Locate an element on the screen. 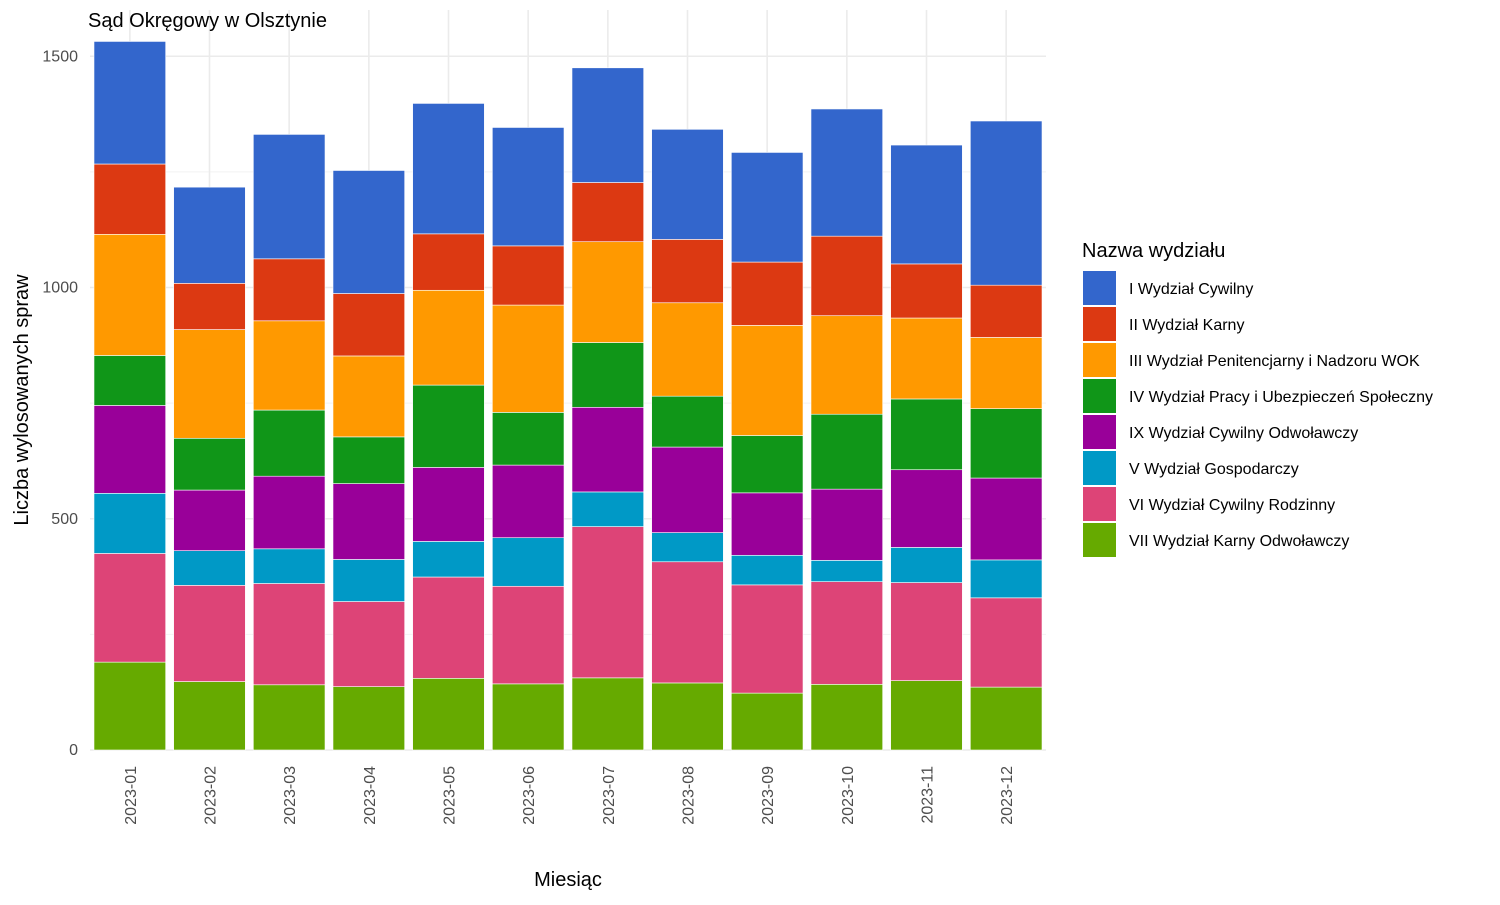  x-tick-label: 2023-11 is located at coordinates (928, 795).